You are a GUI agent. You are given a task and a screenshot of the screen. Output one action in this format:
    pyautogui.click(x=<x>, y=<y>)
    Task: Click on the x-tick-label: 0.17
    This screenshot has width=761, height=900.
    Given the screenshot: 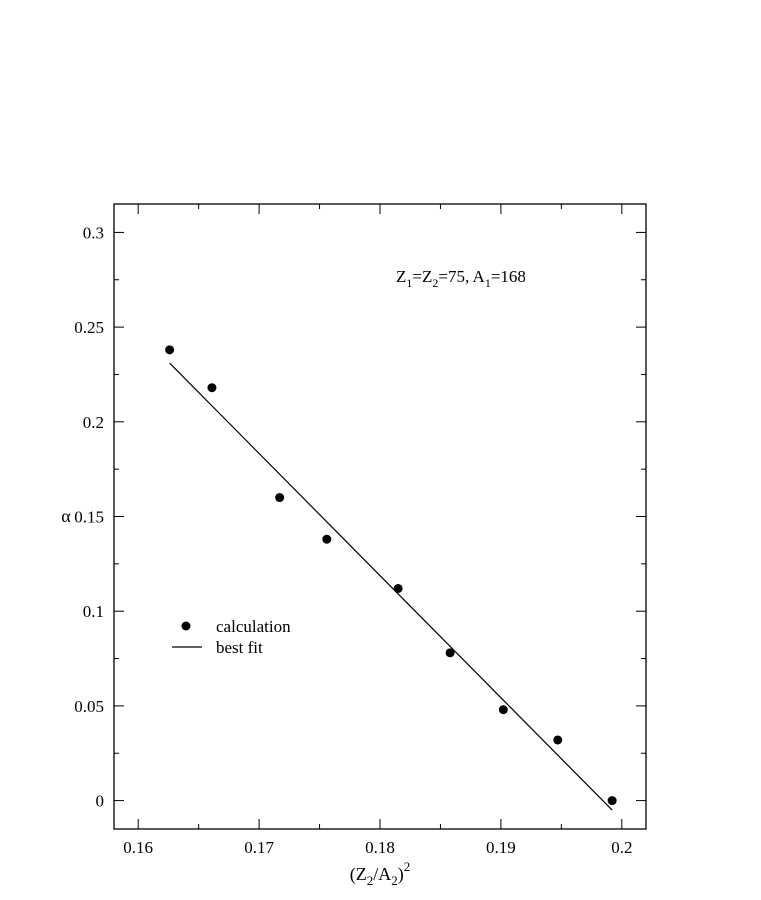 What is the action you would take?
    pyautogui.click(x=259, y=847)
    